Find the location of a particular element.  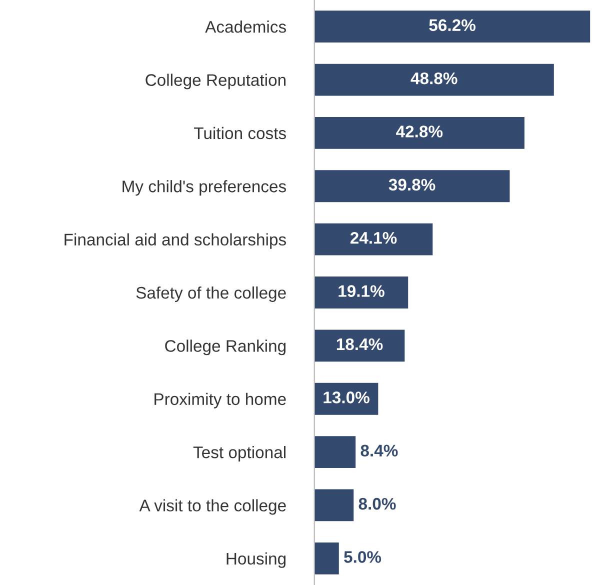

data-label: 24.1% is located at coordinates (373, 238).